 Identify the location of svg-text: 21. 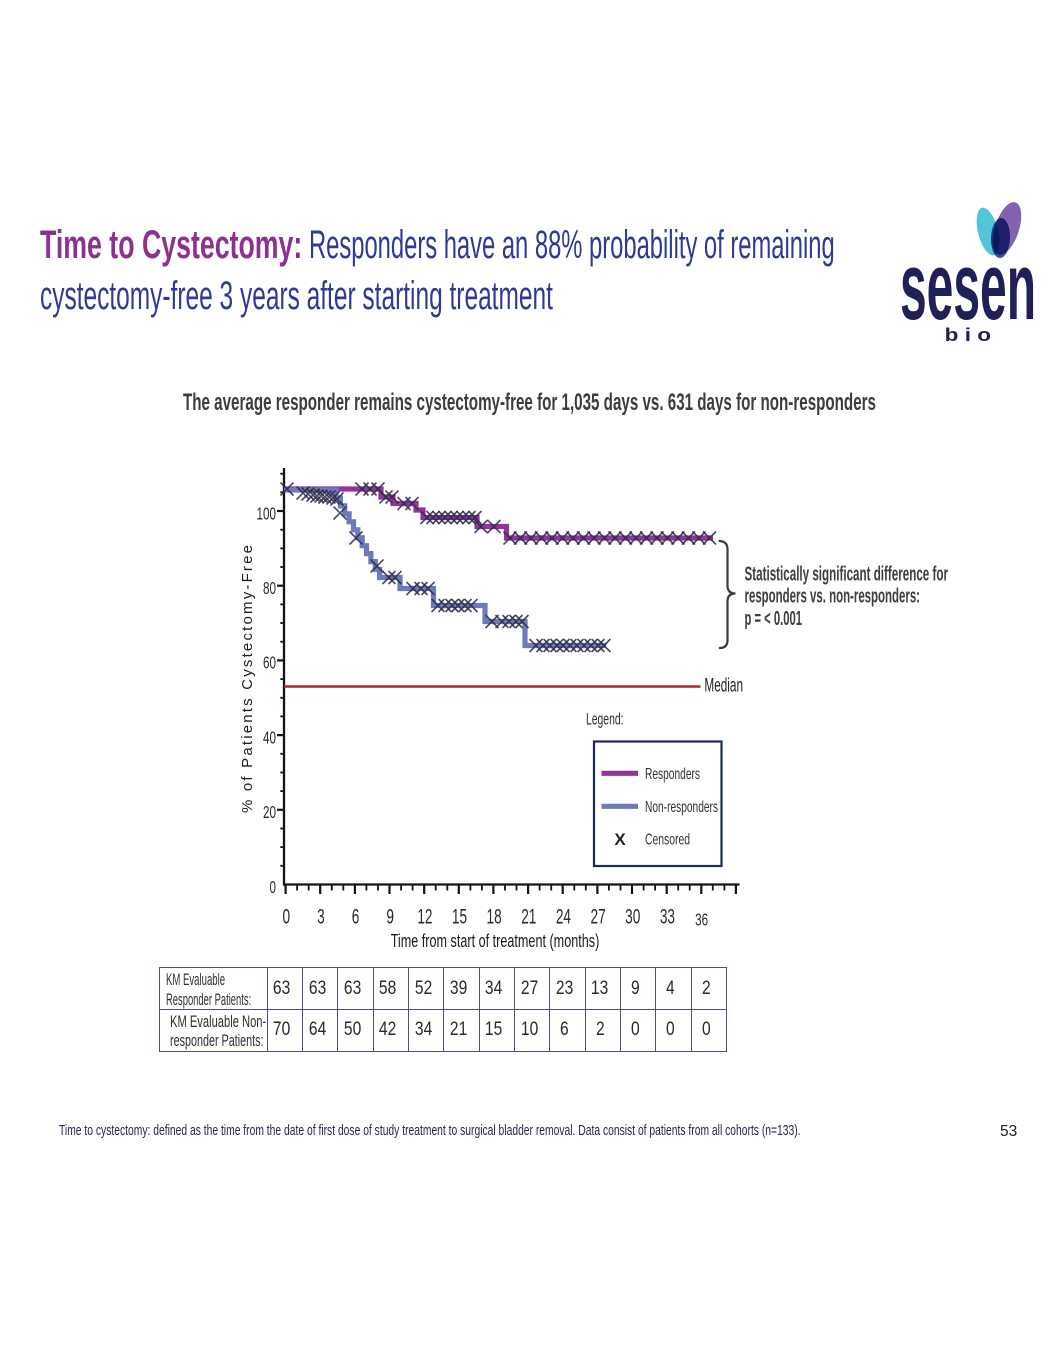
(528, 917).